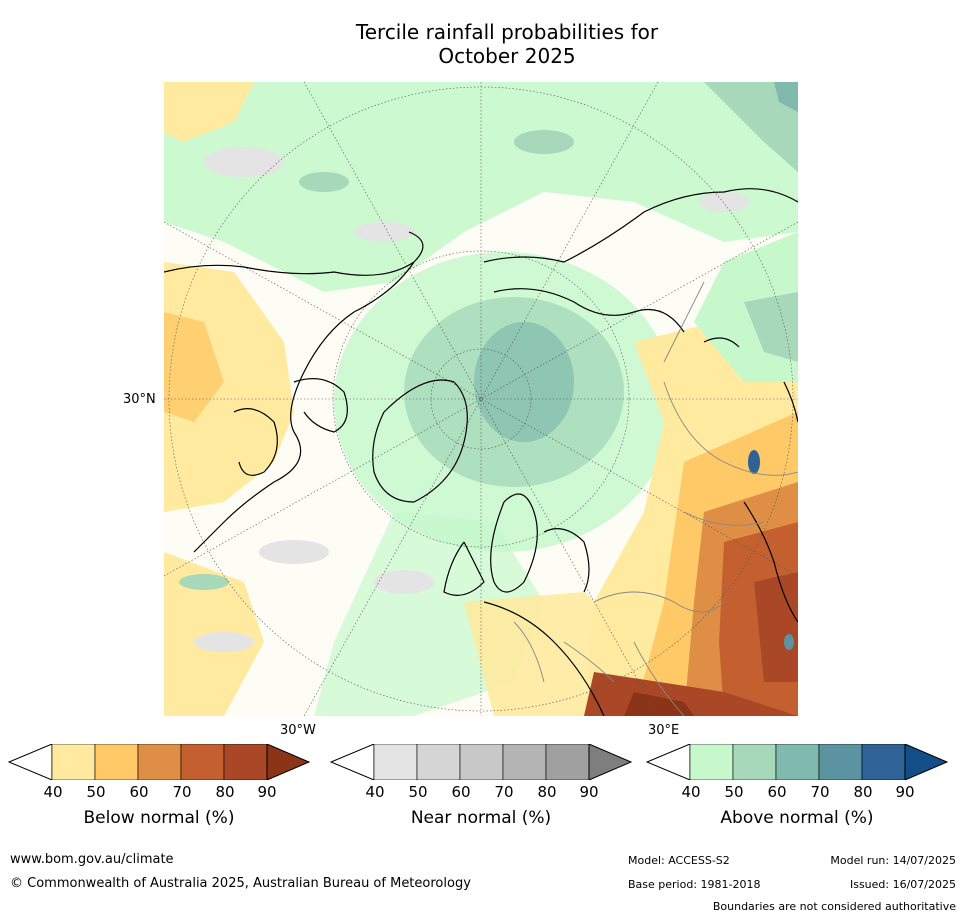 The width and height of the screenshot is (965, 919). Describe the element at coordinates (30, 762) in the screenshot. I see `below-extend-low` at that location.